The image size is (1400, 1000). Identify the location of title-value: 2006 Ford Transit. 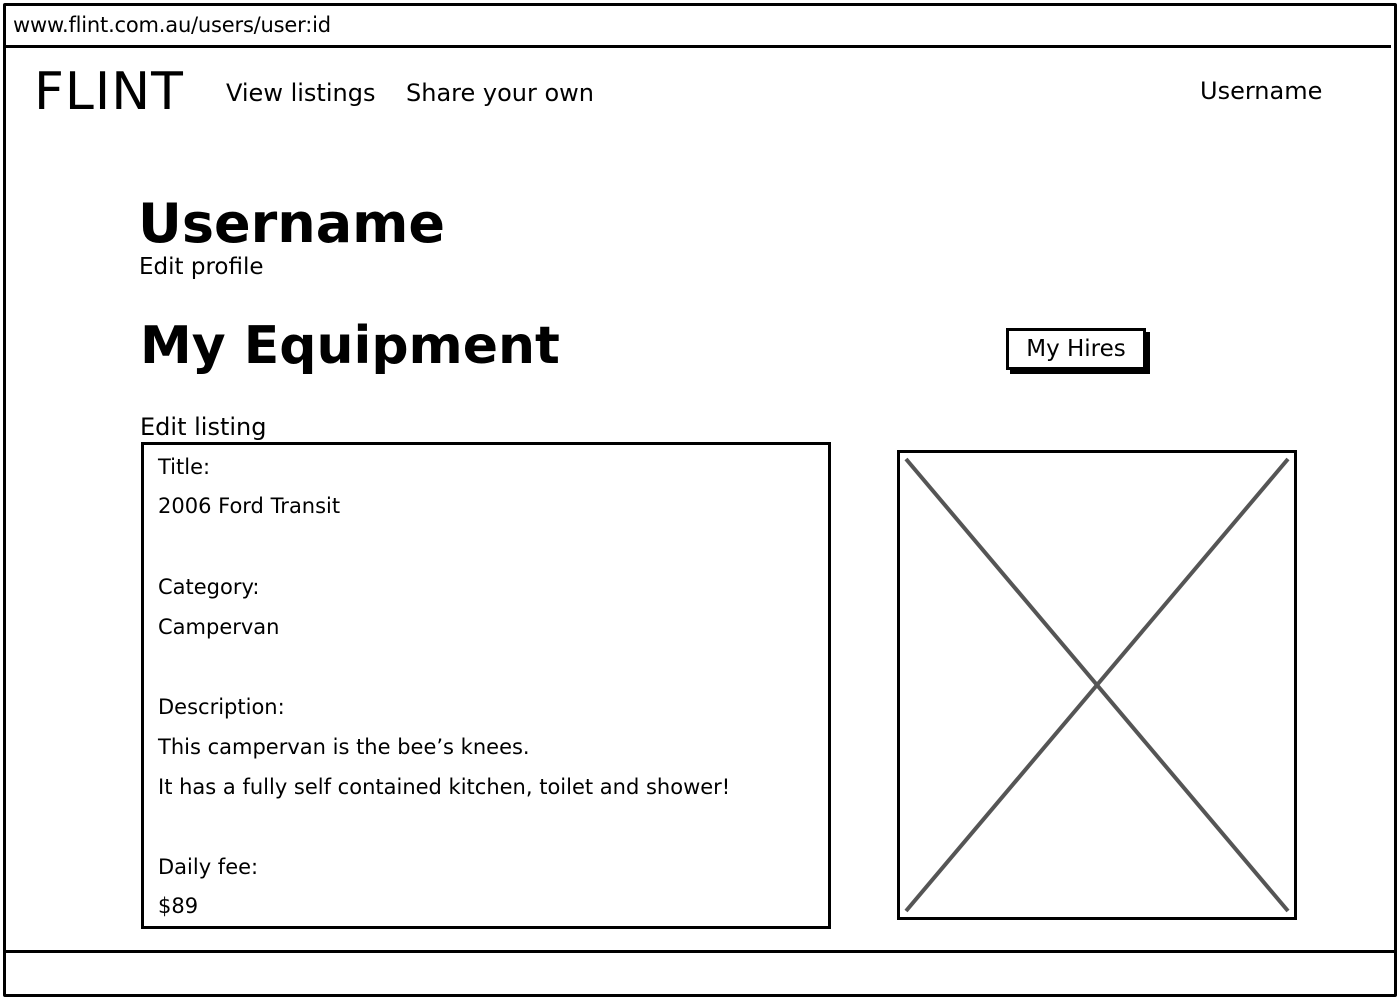
(249, 506).